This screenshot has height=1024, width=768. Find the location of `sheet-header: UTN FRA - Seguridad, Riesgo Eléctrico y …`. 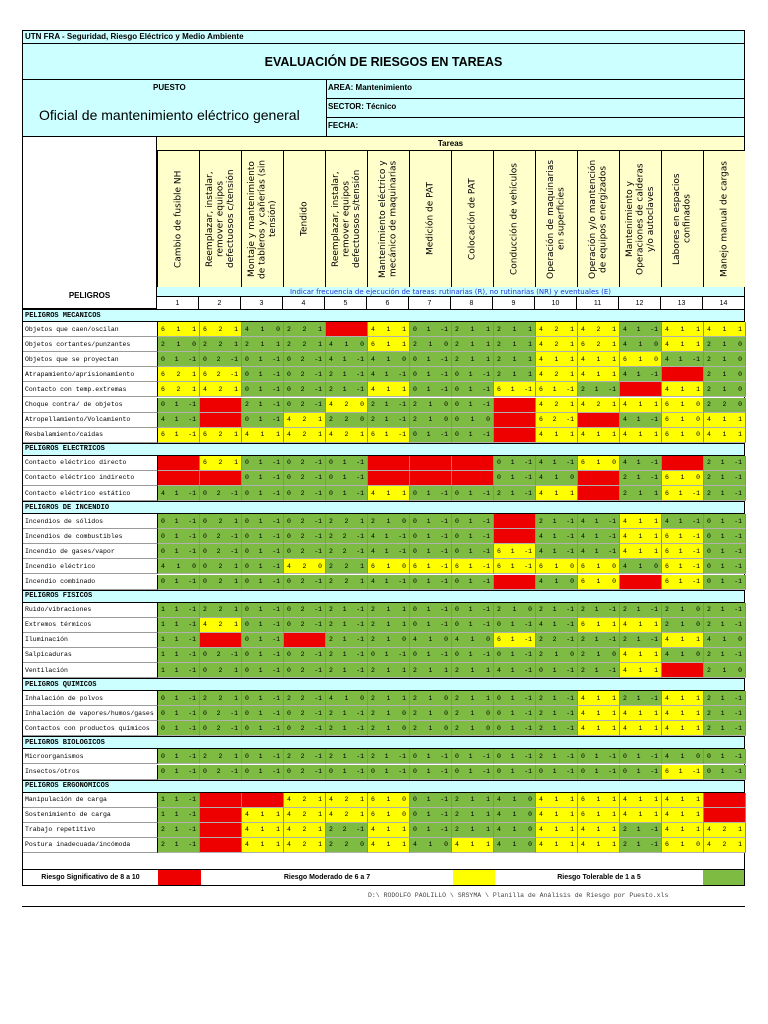

sheet-header: UTN FRA - Seguridad, Riesgo Eléctrico y … is located at coordinates (383, 83).